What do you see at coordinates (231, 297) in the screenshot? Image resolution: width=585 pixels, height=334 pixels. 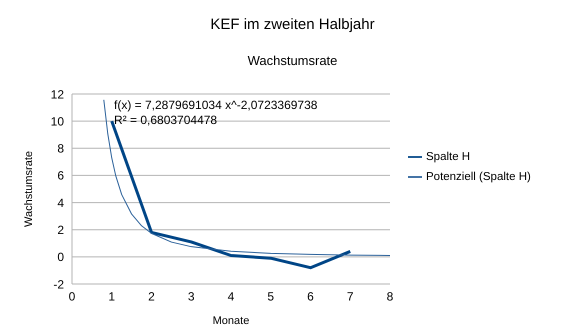 I see `x-tick-label: 4` at bounding box center [231, 297].